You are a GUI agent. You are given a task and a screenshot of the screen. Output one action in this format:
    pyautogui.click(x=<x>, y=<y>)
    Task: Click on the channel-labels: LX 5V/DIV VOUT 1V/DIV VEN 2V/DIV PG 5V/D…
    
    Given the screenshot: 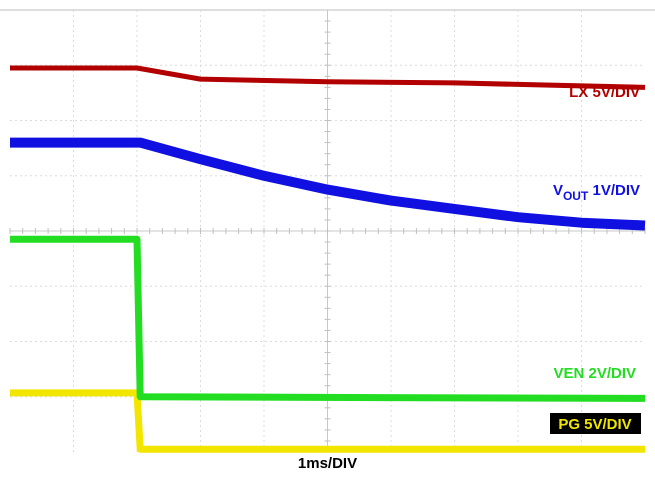 What is the action you would take?
    pyautogui.click(x=595, y=259)
    